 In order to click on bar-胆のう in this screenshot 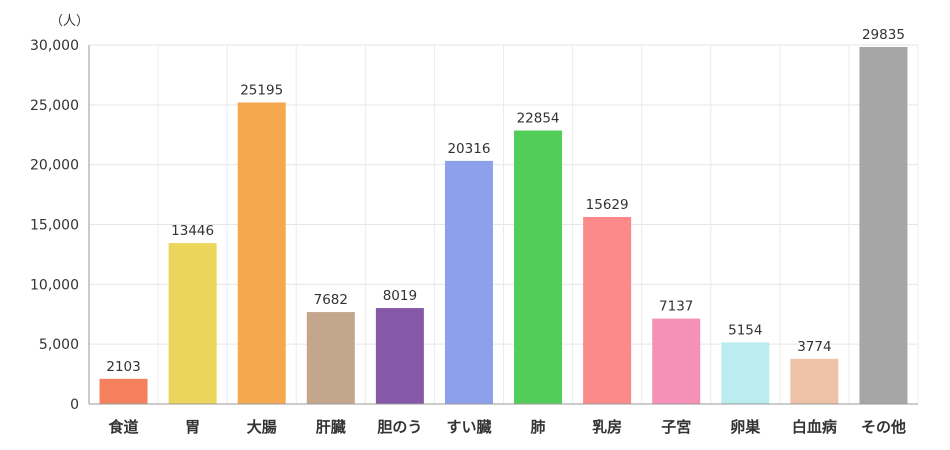, I will do `click(399, 356)`.